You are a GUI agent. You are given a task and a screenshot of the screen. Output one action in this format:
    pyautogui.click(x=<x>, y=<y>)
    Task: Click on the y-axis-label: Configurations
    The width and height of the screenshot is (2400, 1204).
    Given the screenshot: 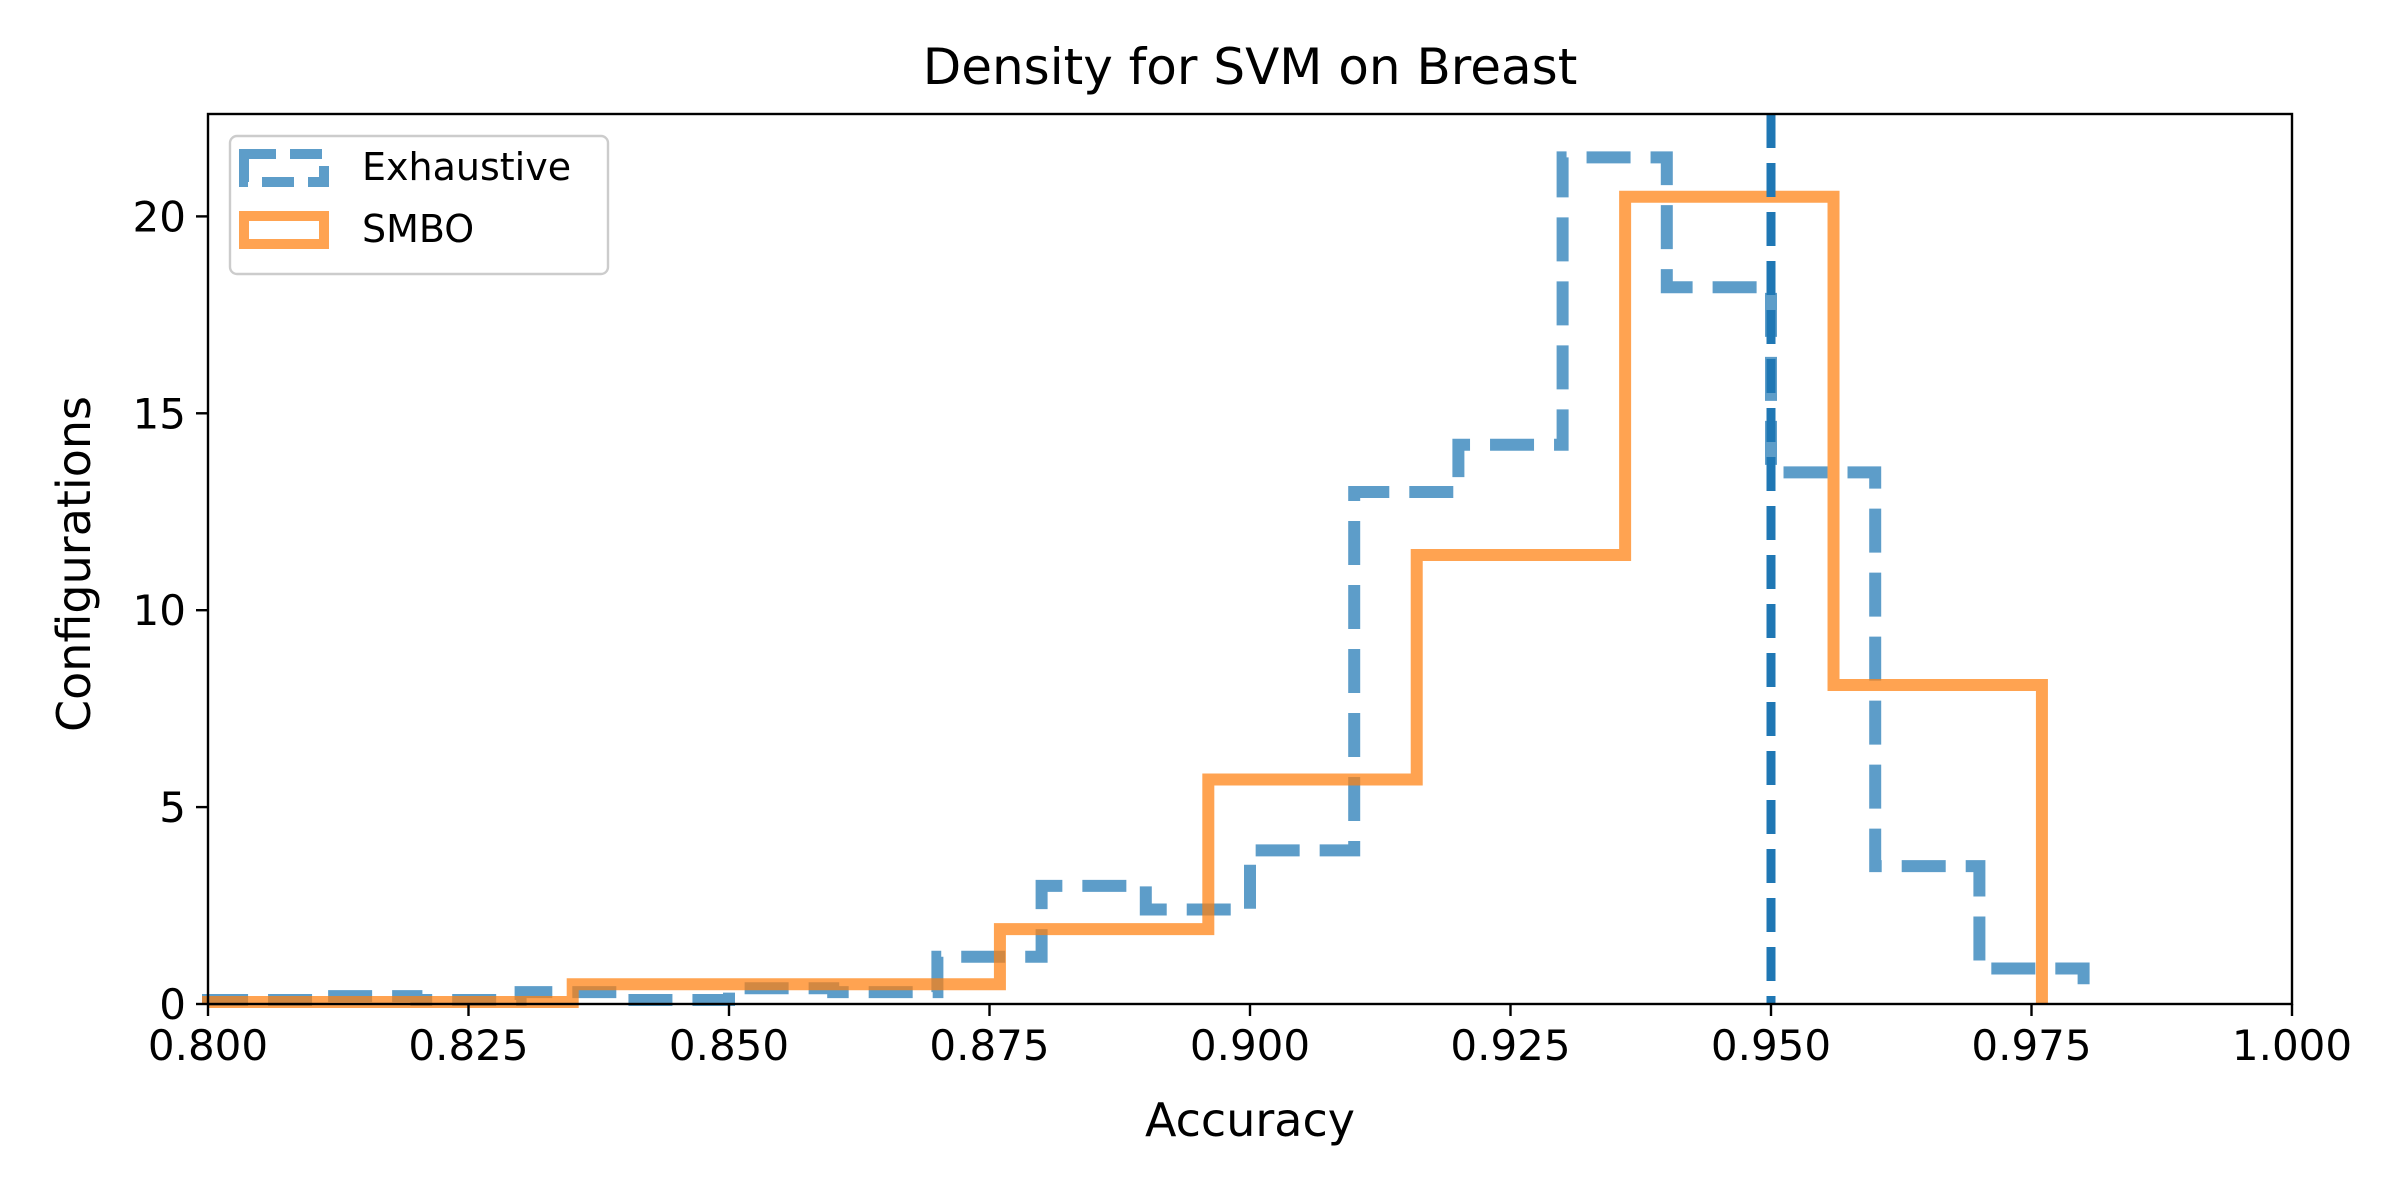 What is the action you would take?
    pyautogui.click(x=74, y=564)
    